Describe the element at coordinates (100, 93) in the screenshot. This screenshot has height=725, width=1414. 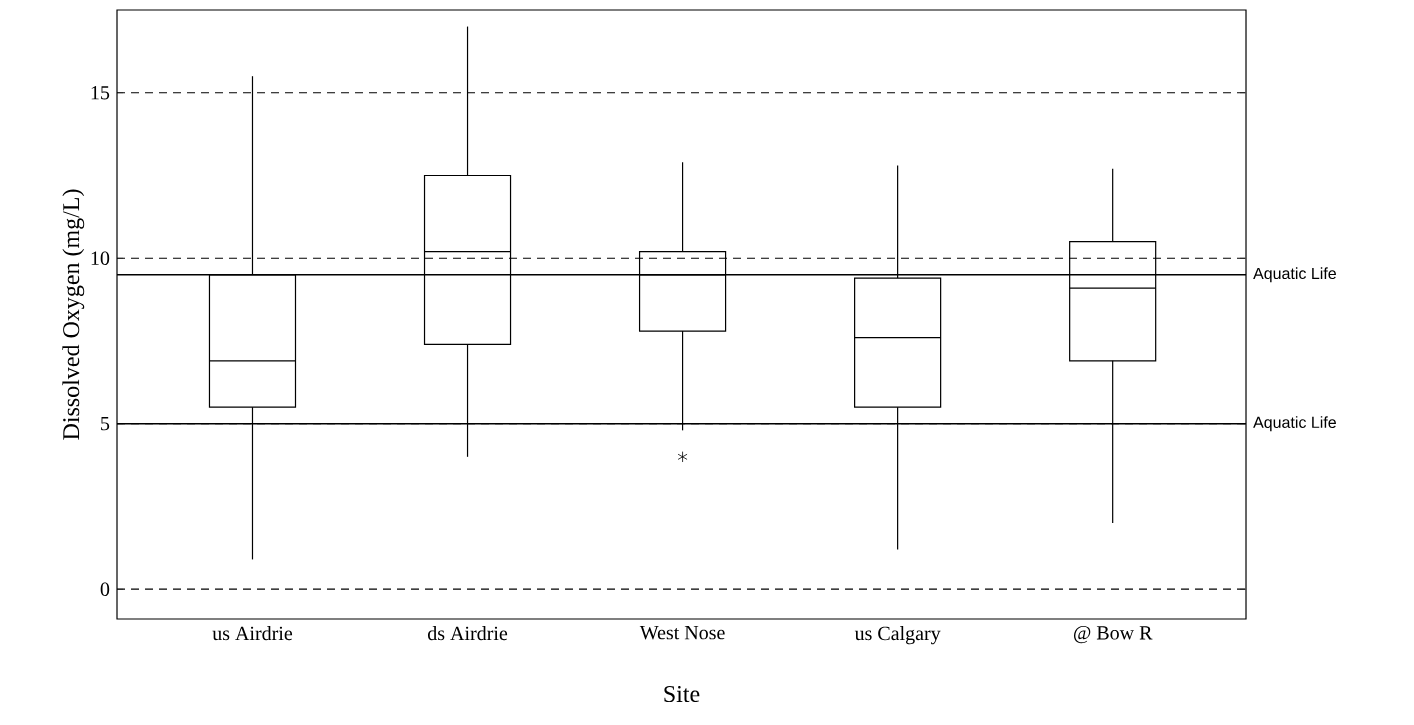
I see `y-tick-label: 15` at that location.